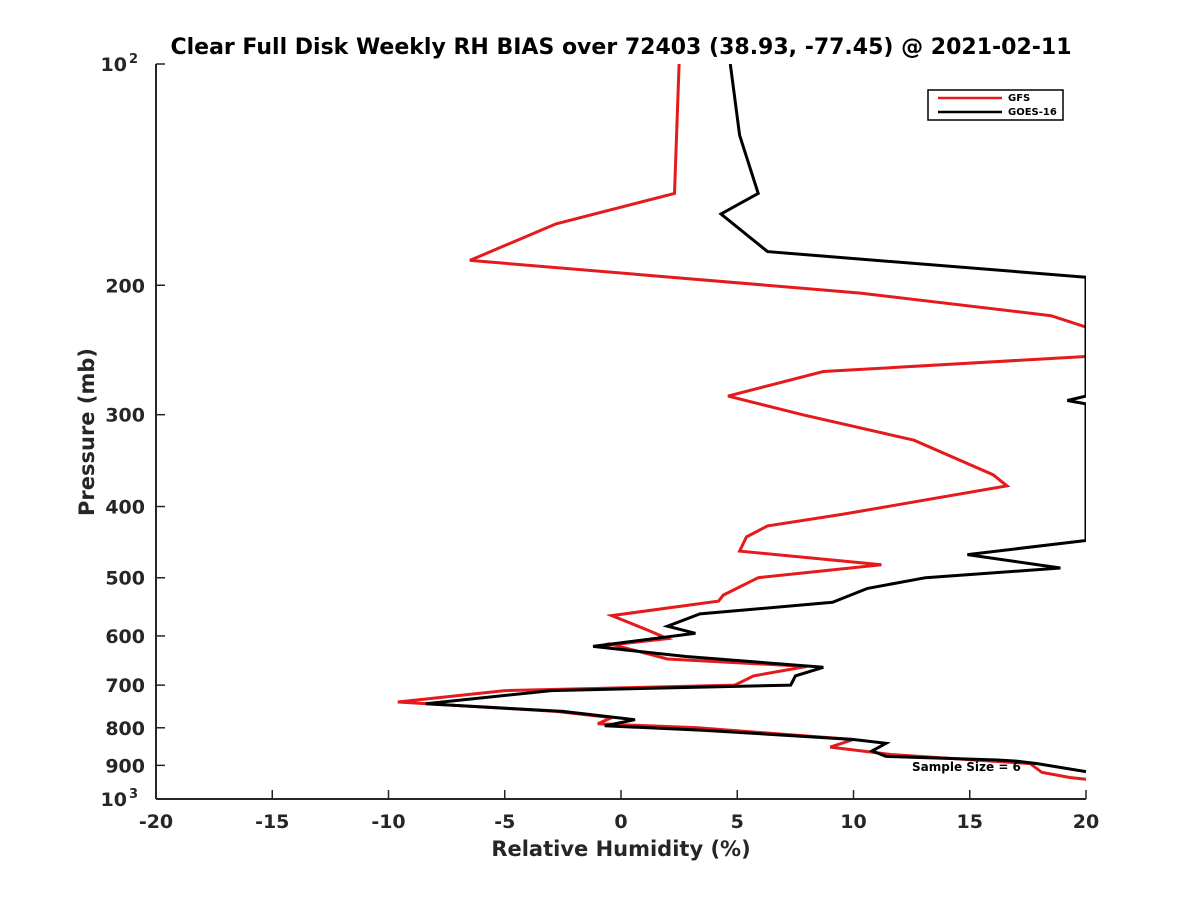 This screenshot has height=900, width=1200. What do you see at coordinates (1086, 822) in the screenshot?
I see `x-tick-label: 20` at bounding box center [1086, 822].